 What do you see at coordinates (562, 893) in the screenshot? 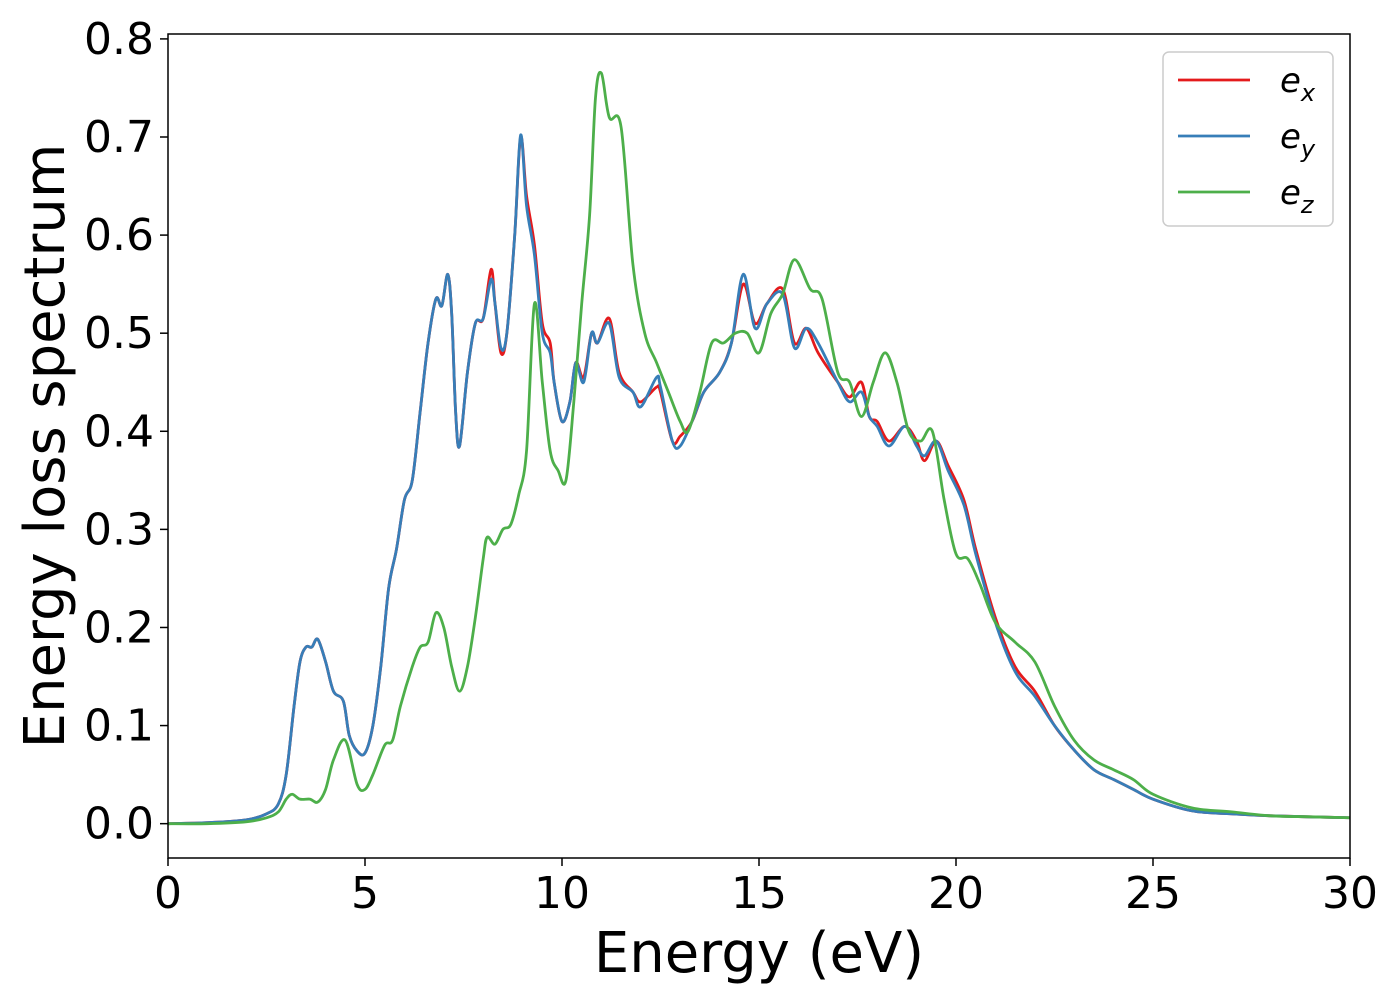
I see `x-tick-label: 10` at bounding box center [562, 893].